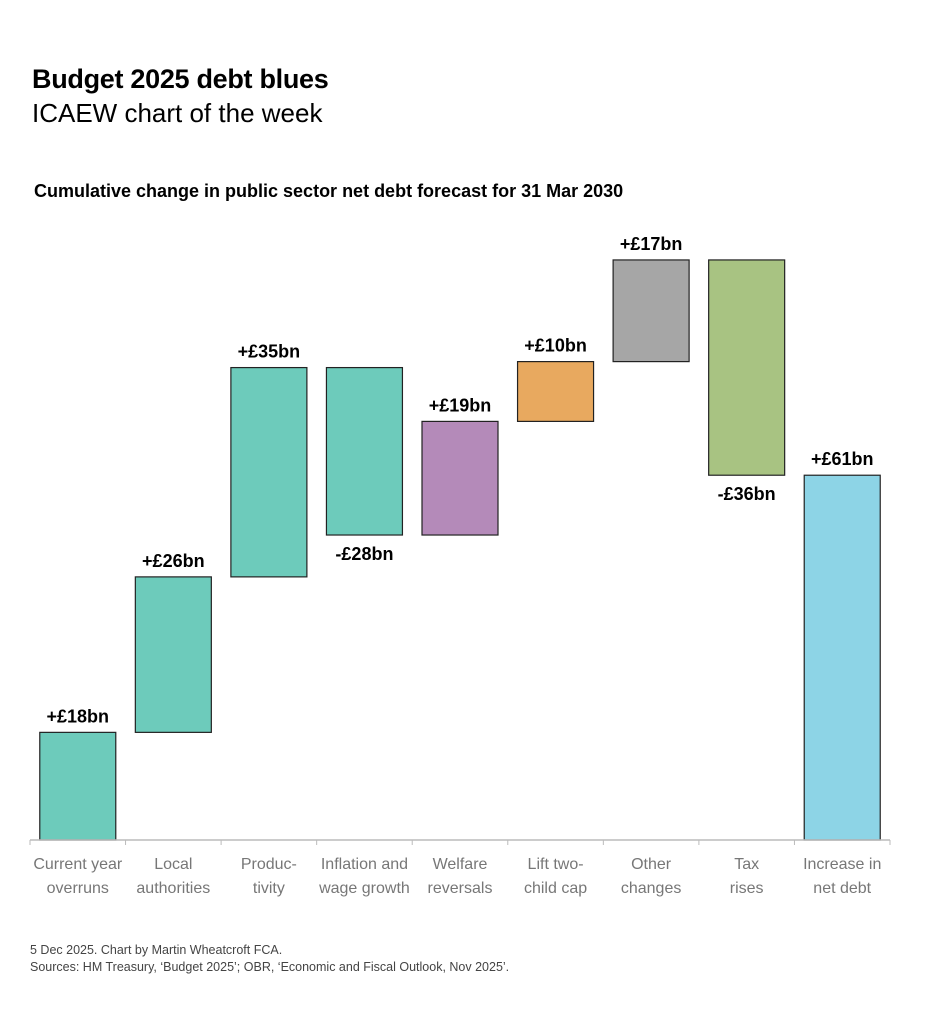  What do you see at coordinates (364, 554) in the screenshot?
I see `data-label: -£28bn` at bounding box center [364, 554].